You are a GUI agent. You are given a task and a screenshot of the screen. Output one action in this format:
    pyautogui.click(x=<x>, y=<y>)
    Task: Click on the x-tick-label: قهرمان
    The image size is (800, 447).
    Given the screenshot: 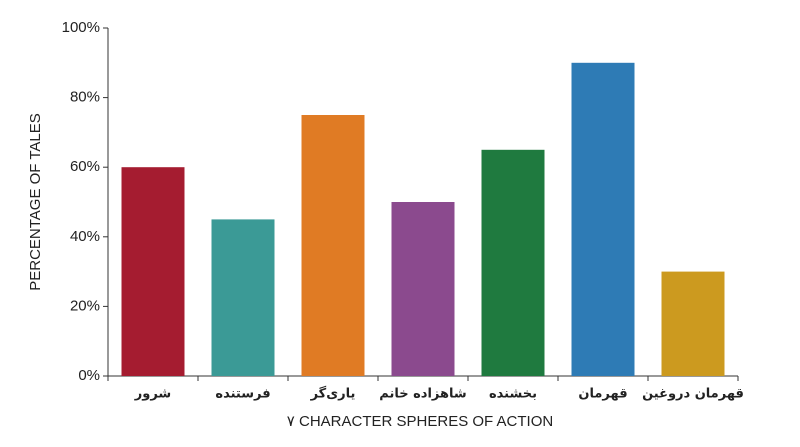 What is the action you would take?
    pyautogui.click(x=602, y=394)
    